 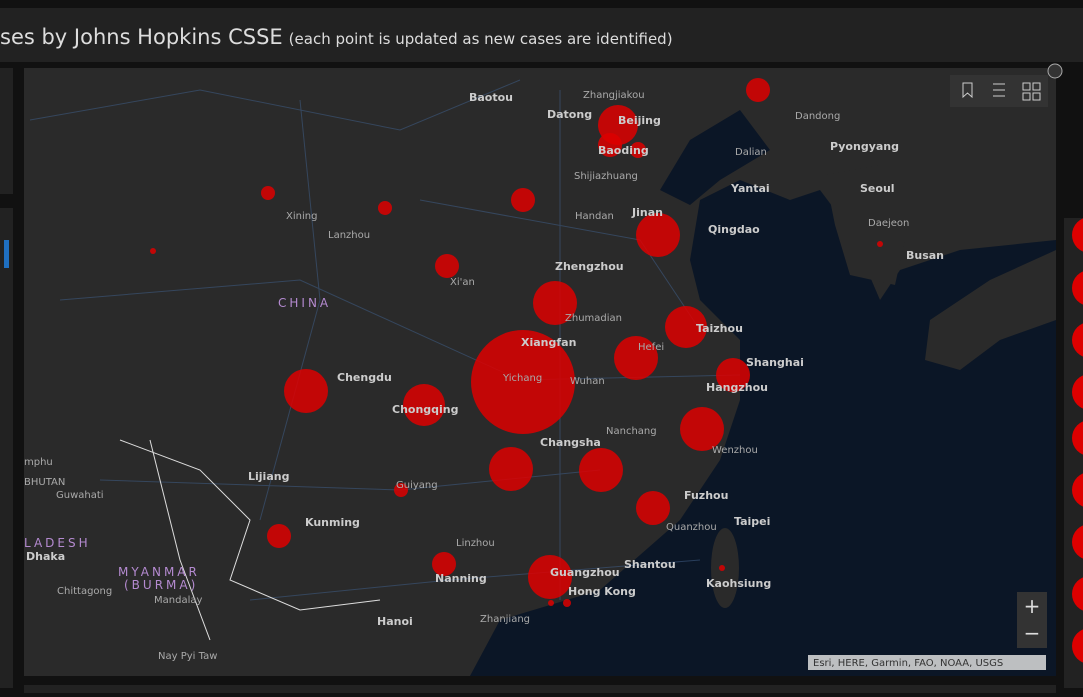 I want to click on city-label: Nanchang, so click(x=631, y=431).